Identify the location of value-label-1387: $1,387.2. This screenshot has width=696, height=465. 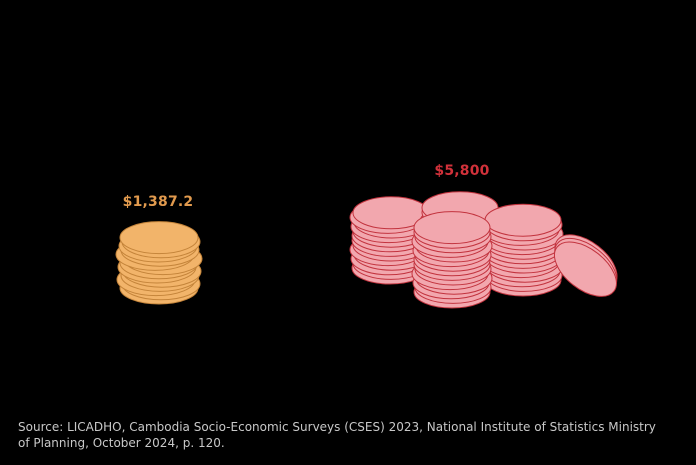
(158, 202).